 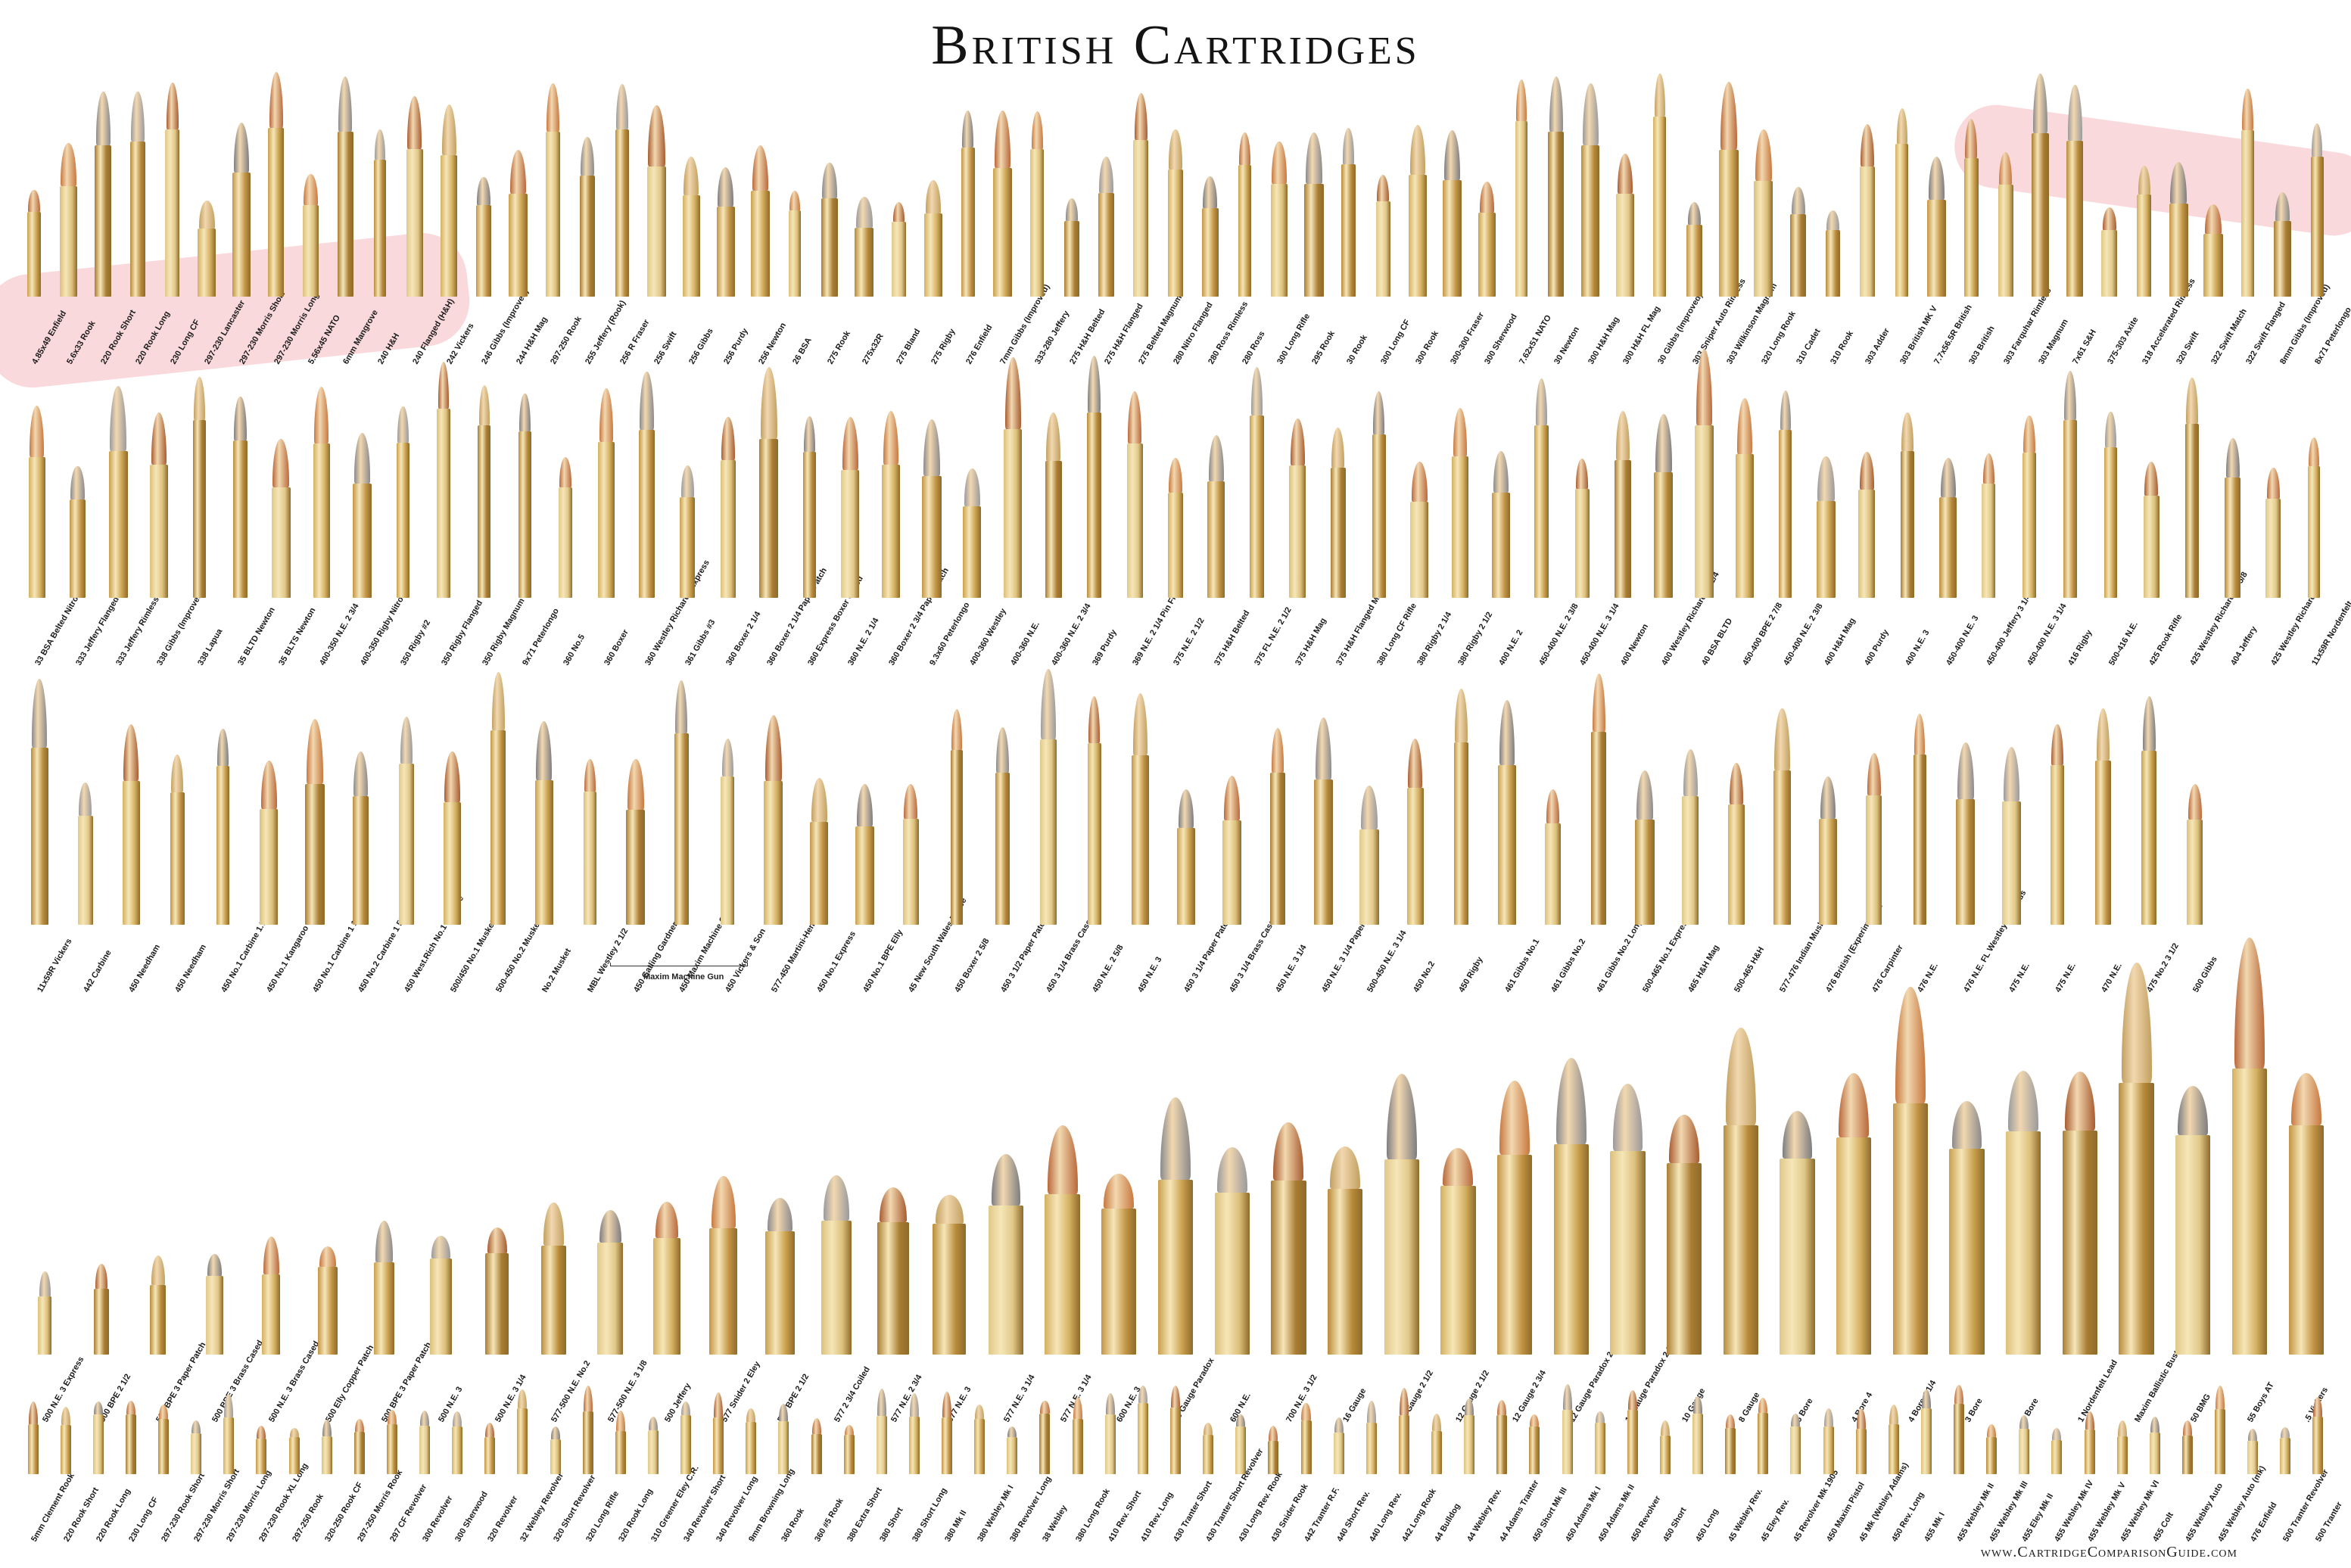 What do you see at coordinates (972, 966) in the screenshot?
I see `cartridge-label: 450 Boxer 2 5/8` at bounding box center [972, 966].